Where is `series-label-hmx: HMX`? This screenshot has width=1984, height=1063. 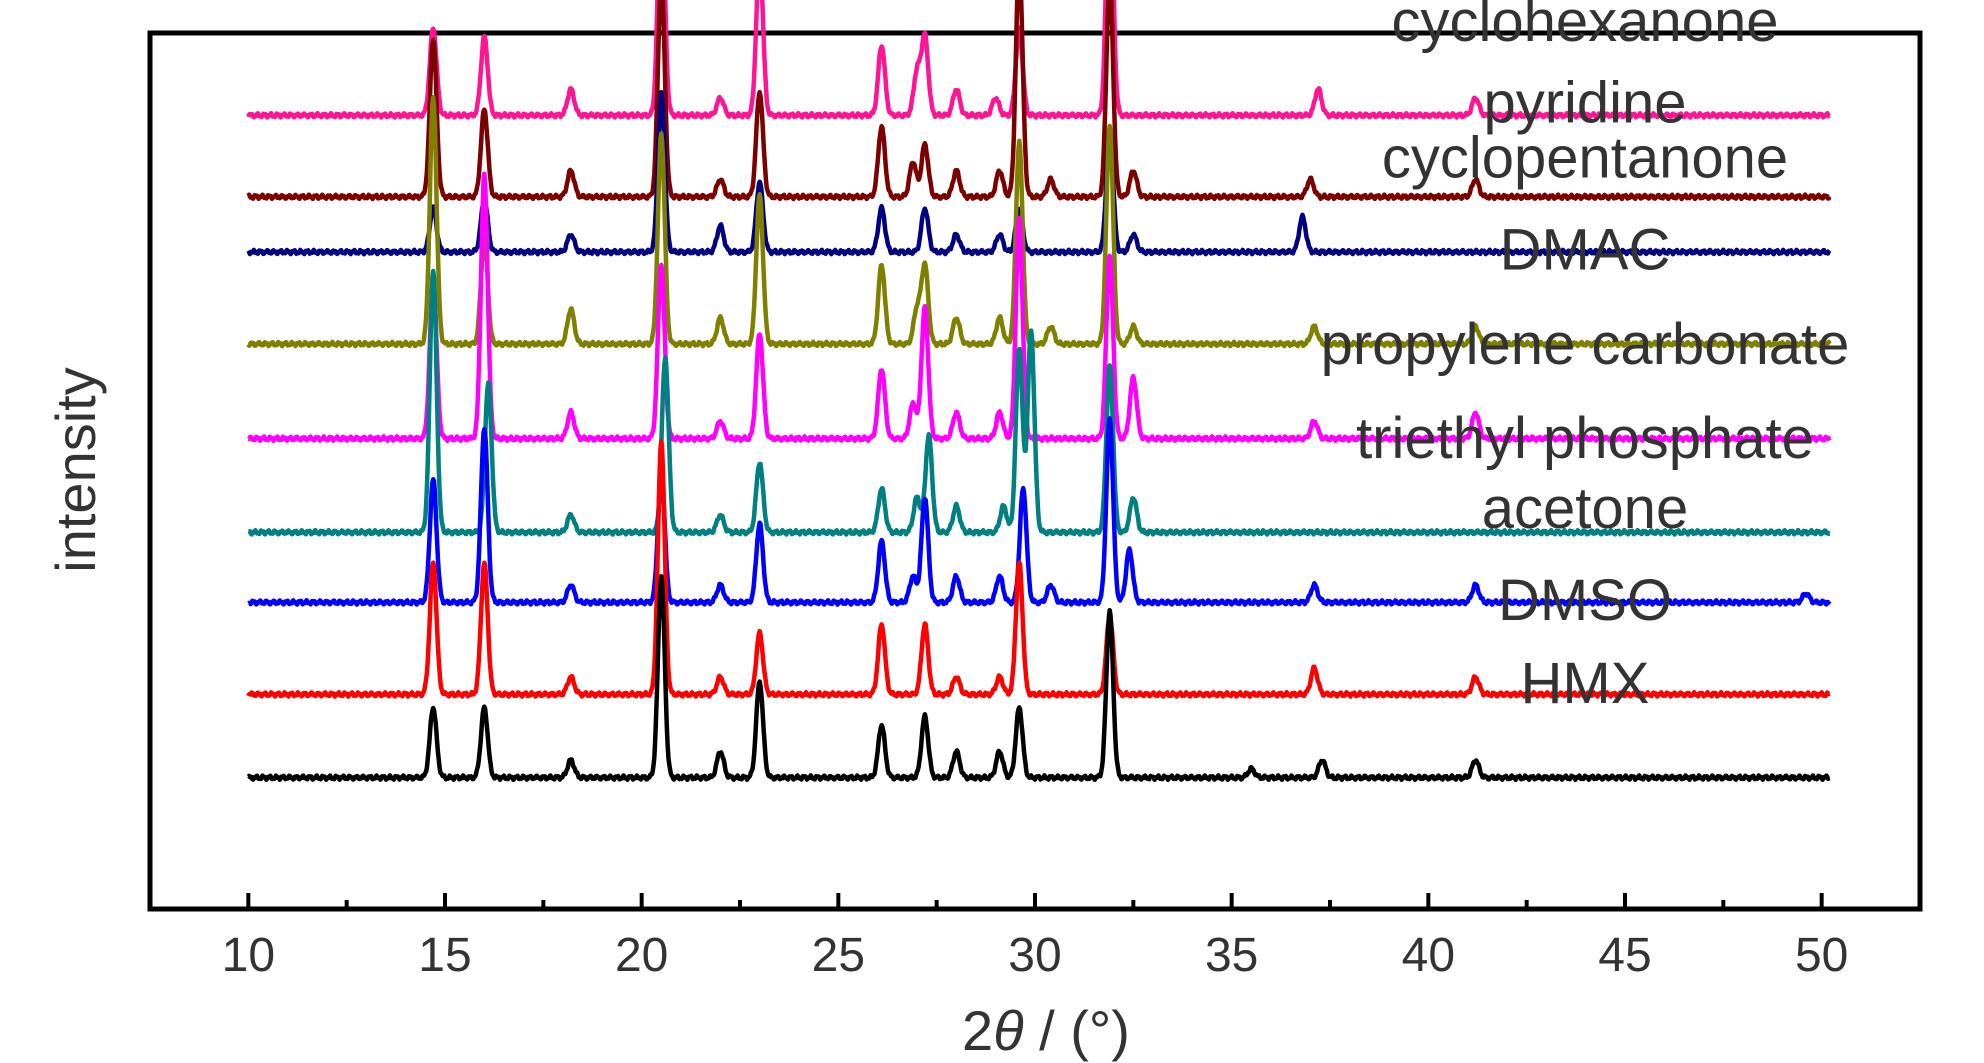 series-label-hmx: HMX is located at coordinates (1585, 683).